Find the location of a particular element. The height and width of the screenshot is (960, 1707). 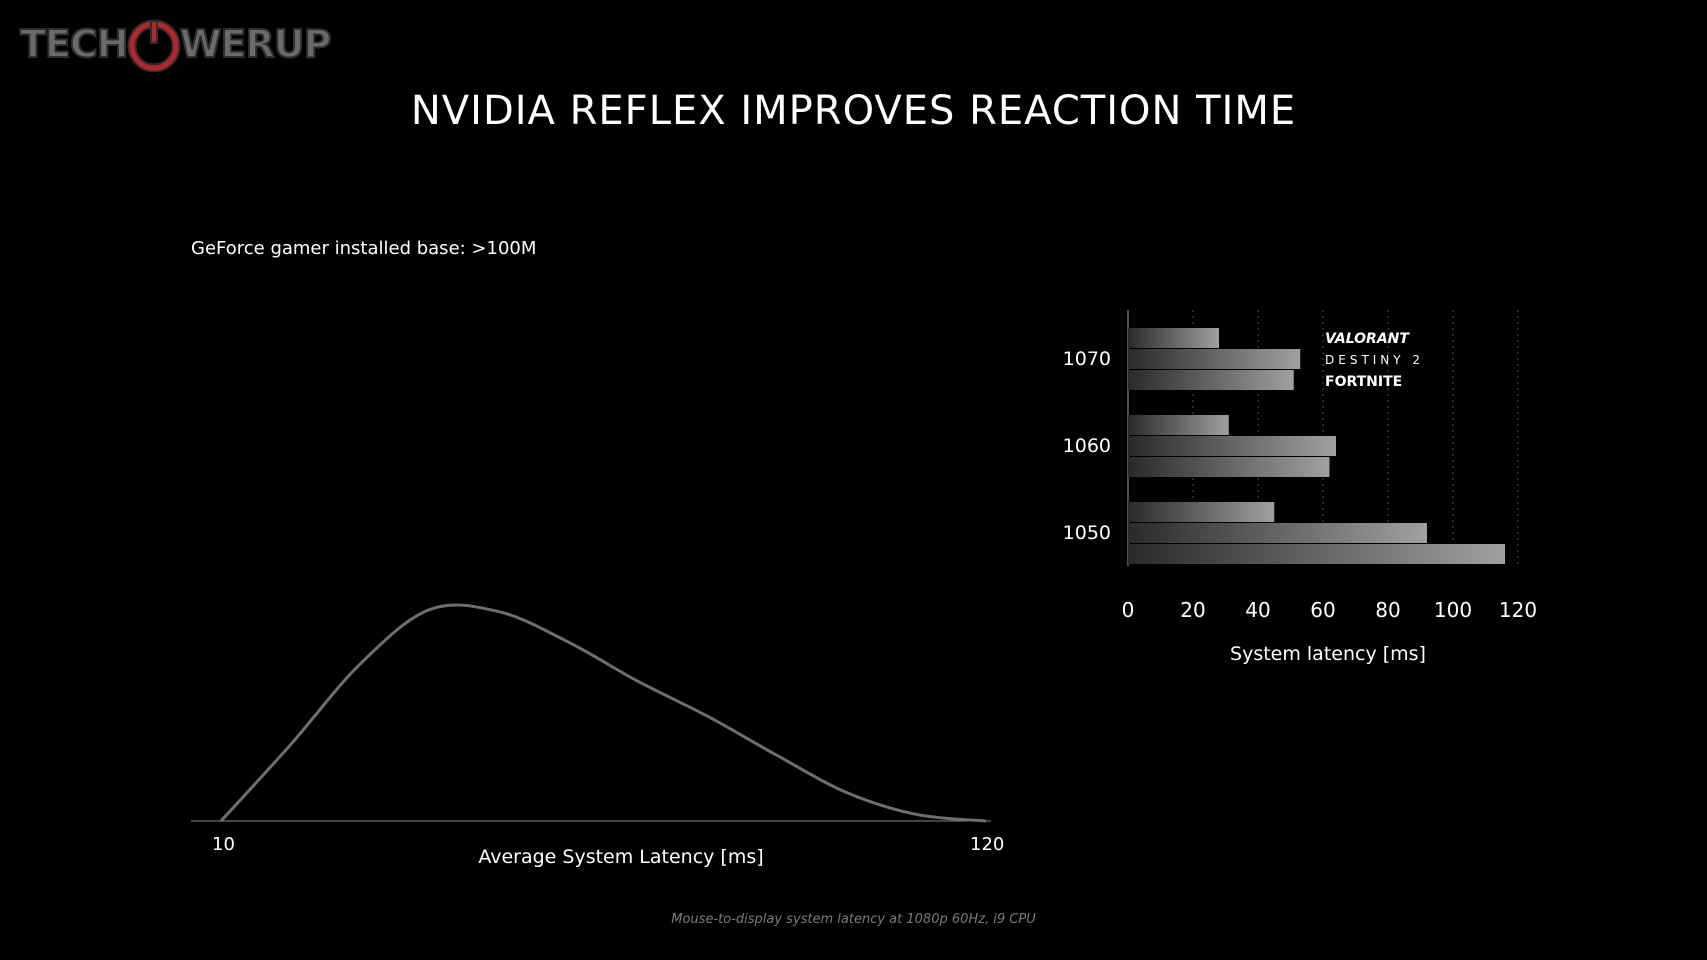

bar-1070-valorant is located at coordinates (1173, 338).